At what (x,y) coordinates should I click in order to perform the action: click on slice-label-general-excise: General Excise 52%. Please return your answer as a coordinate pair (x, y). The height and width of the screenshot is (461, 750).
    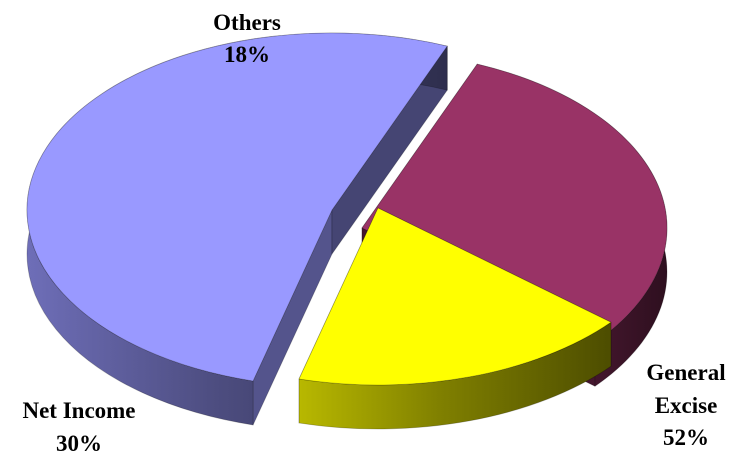
    Looking at the image, I should click on (685, 405).